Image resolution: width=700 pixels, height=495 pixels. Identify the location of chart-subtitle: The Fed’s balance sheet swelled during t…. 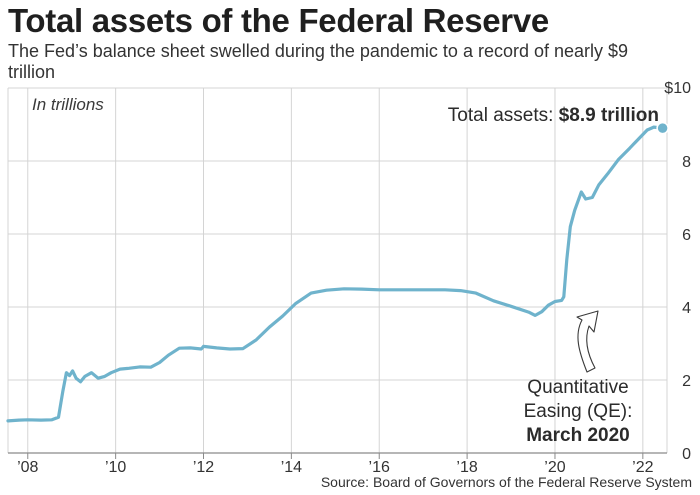
(318, 61).